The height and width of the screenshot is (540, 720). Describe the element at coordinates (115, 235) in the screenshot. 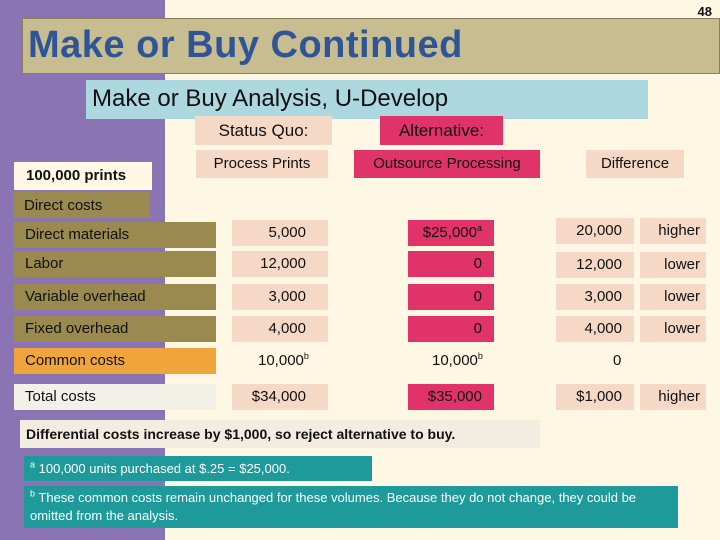

I see `row-label-direct-materials: Direct materials` at that location.